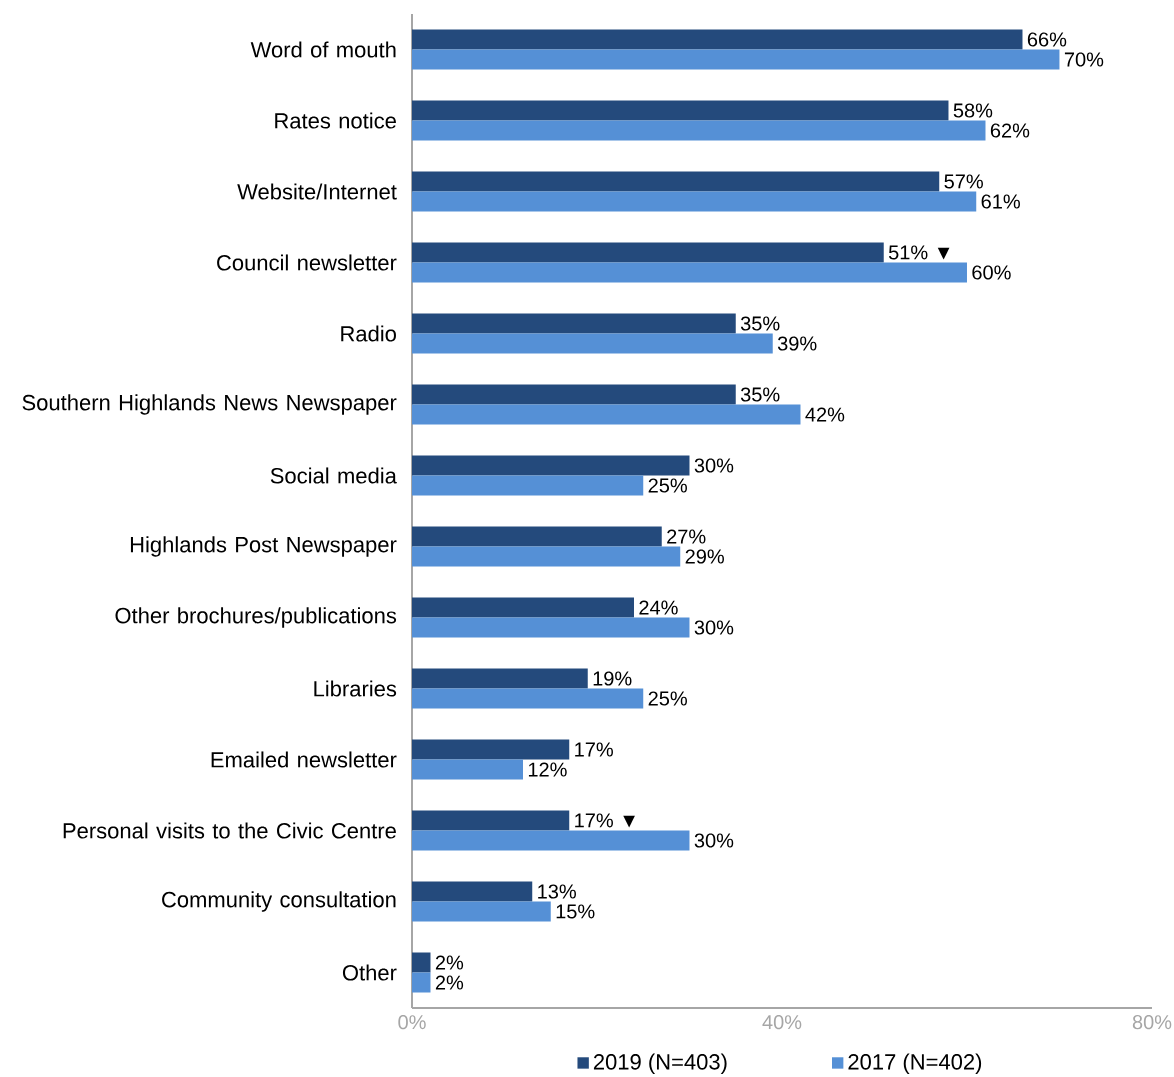  I want to click on y-tick-label: Other, so click(369, 972).